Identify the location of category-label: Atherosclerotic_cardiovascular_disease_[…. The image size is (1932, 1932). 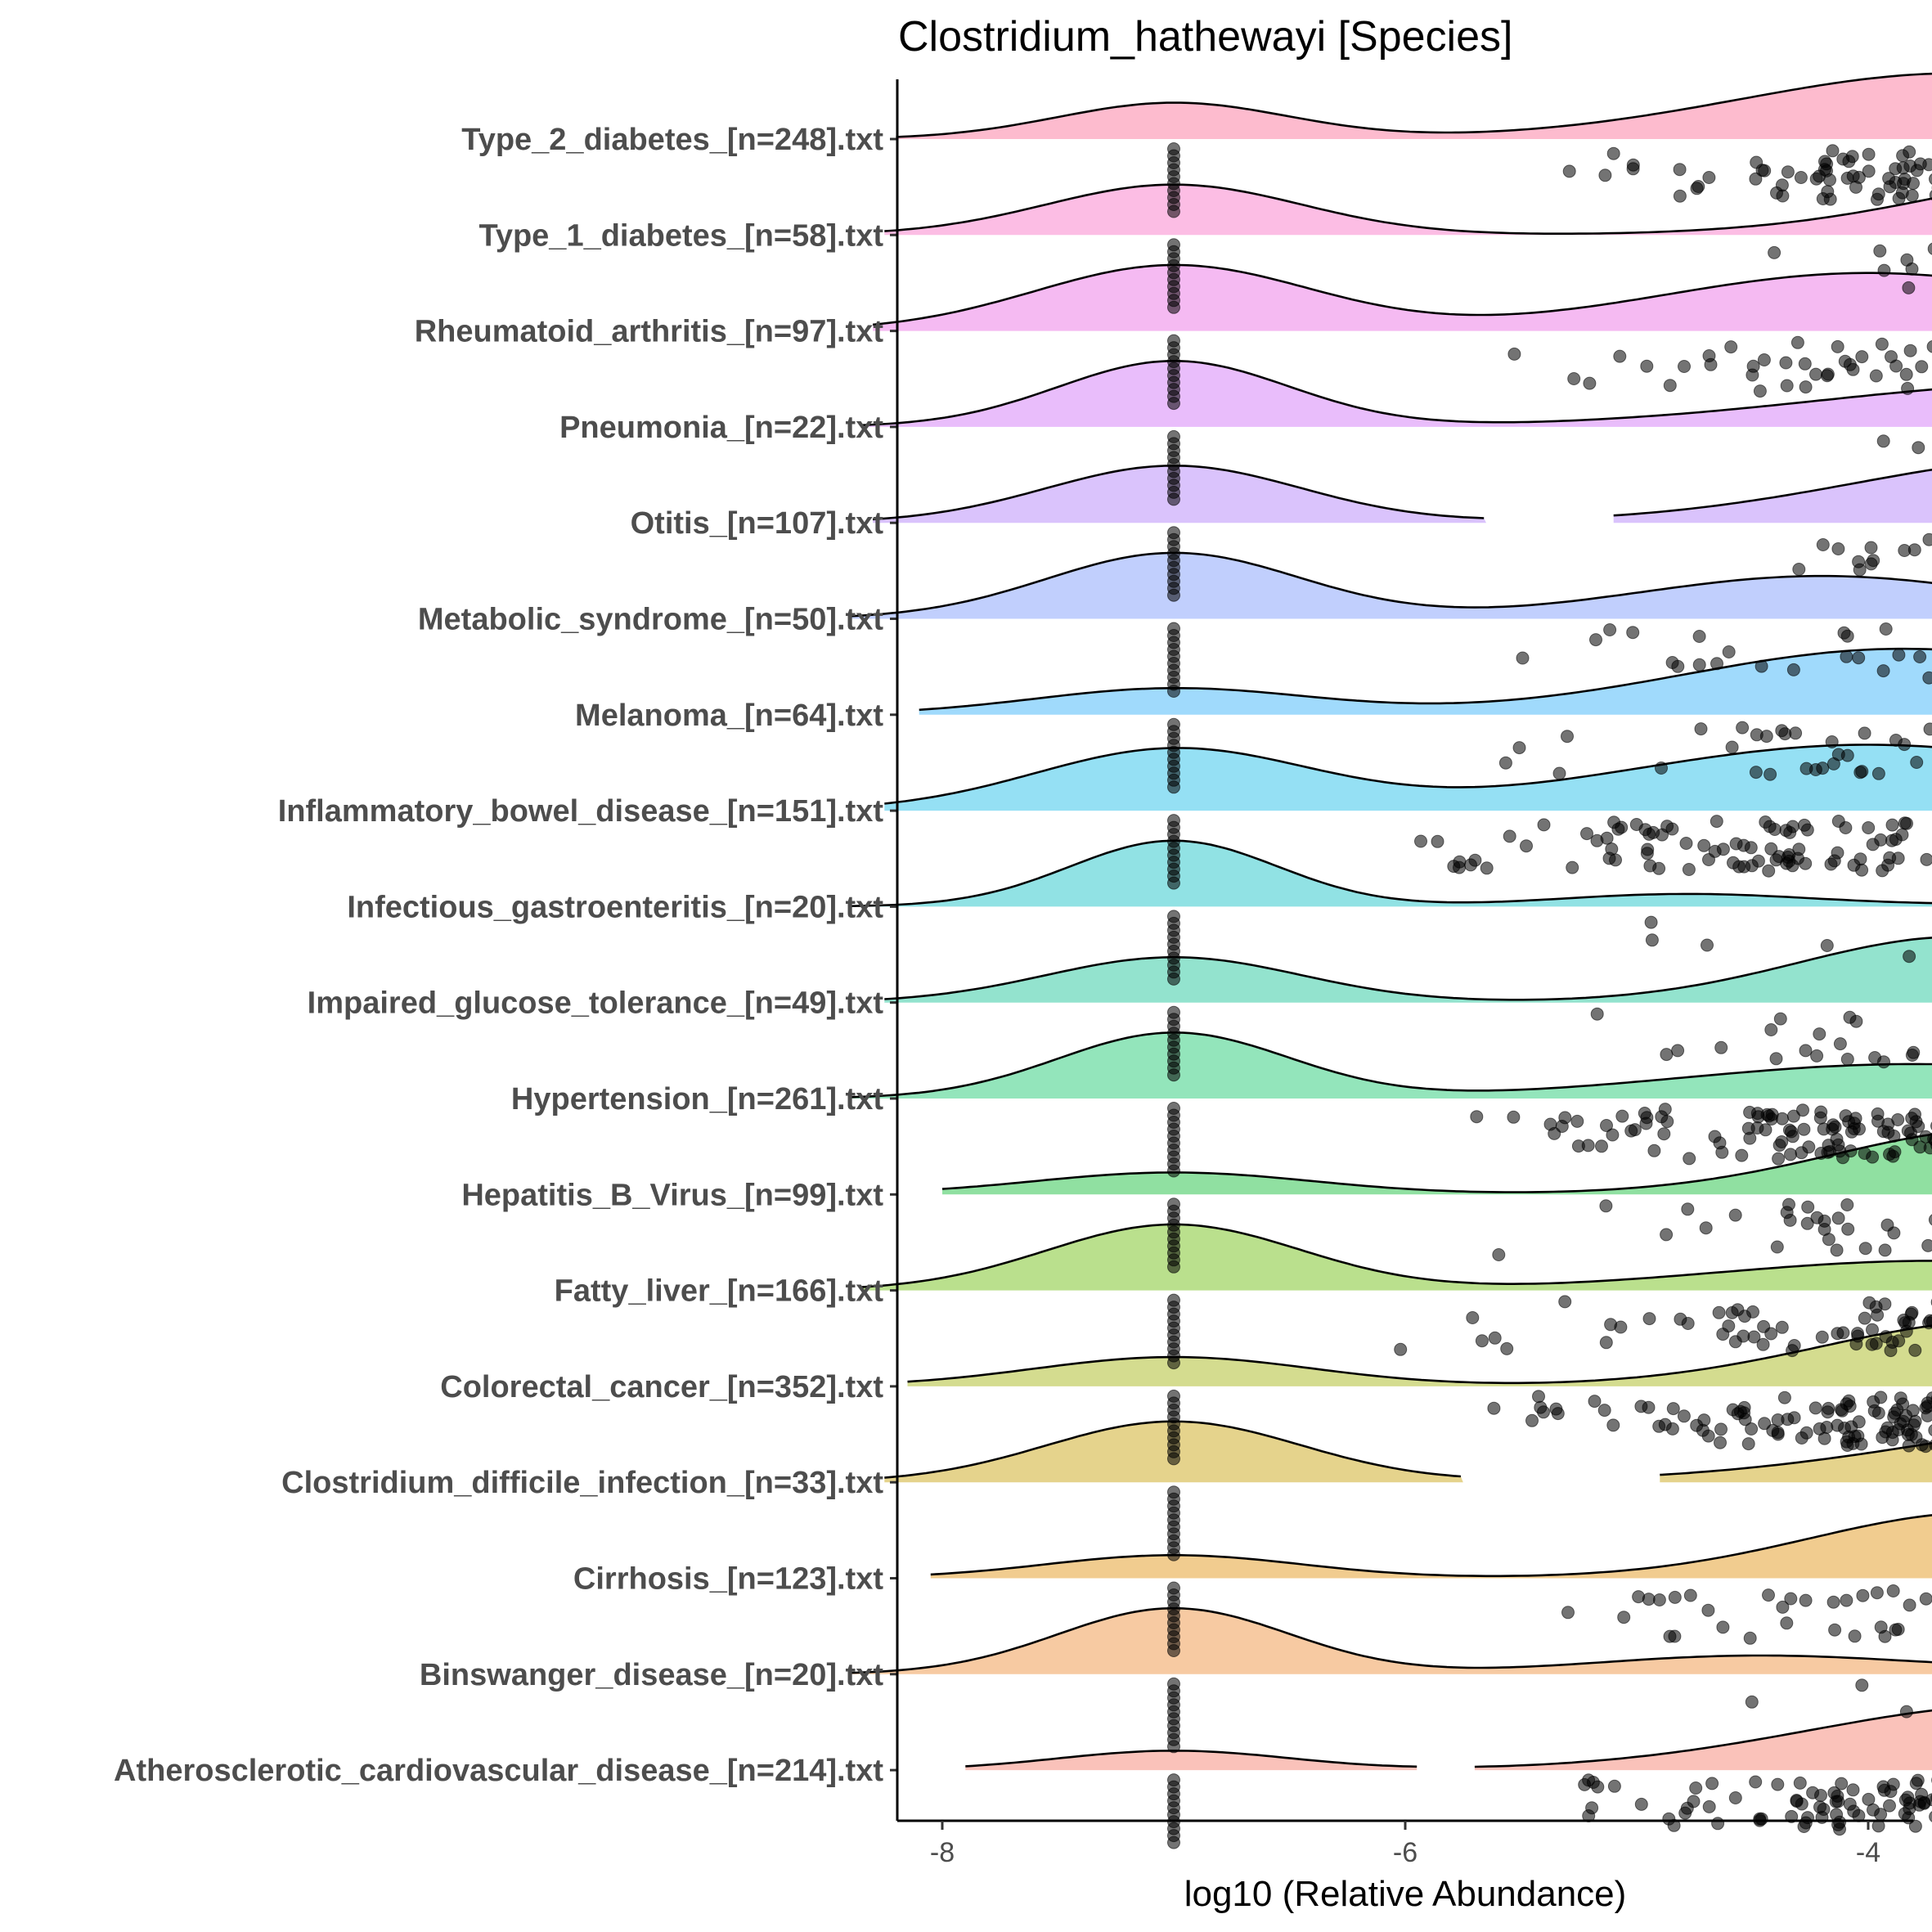
(498, 1771).